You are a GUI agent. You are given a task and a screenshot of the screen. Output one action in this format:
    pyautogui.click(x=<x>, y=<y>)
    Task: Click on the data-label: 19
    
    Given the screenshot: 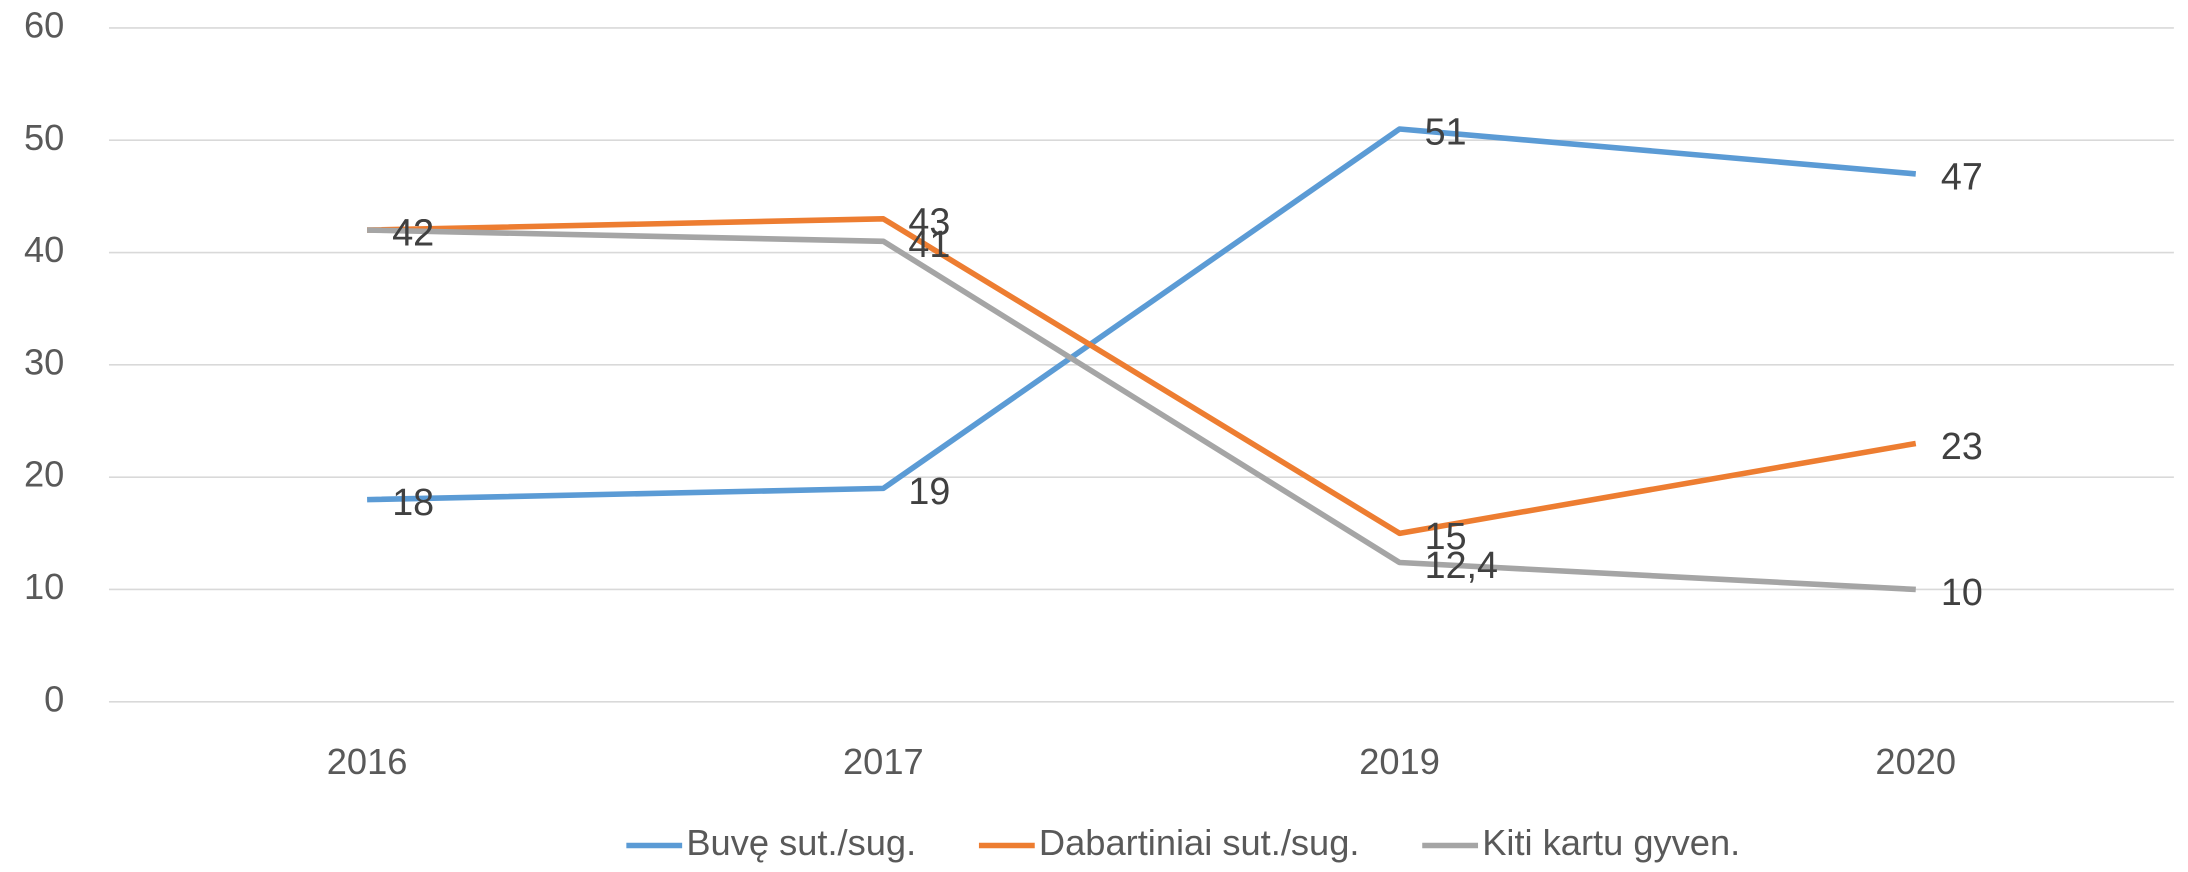 What is the action you would take?
    pyautogui.click(x=929, y=491)
    